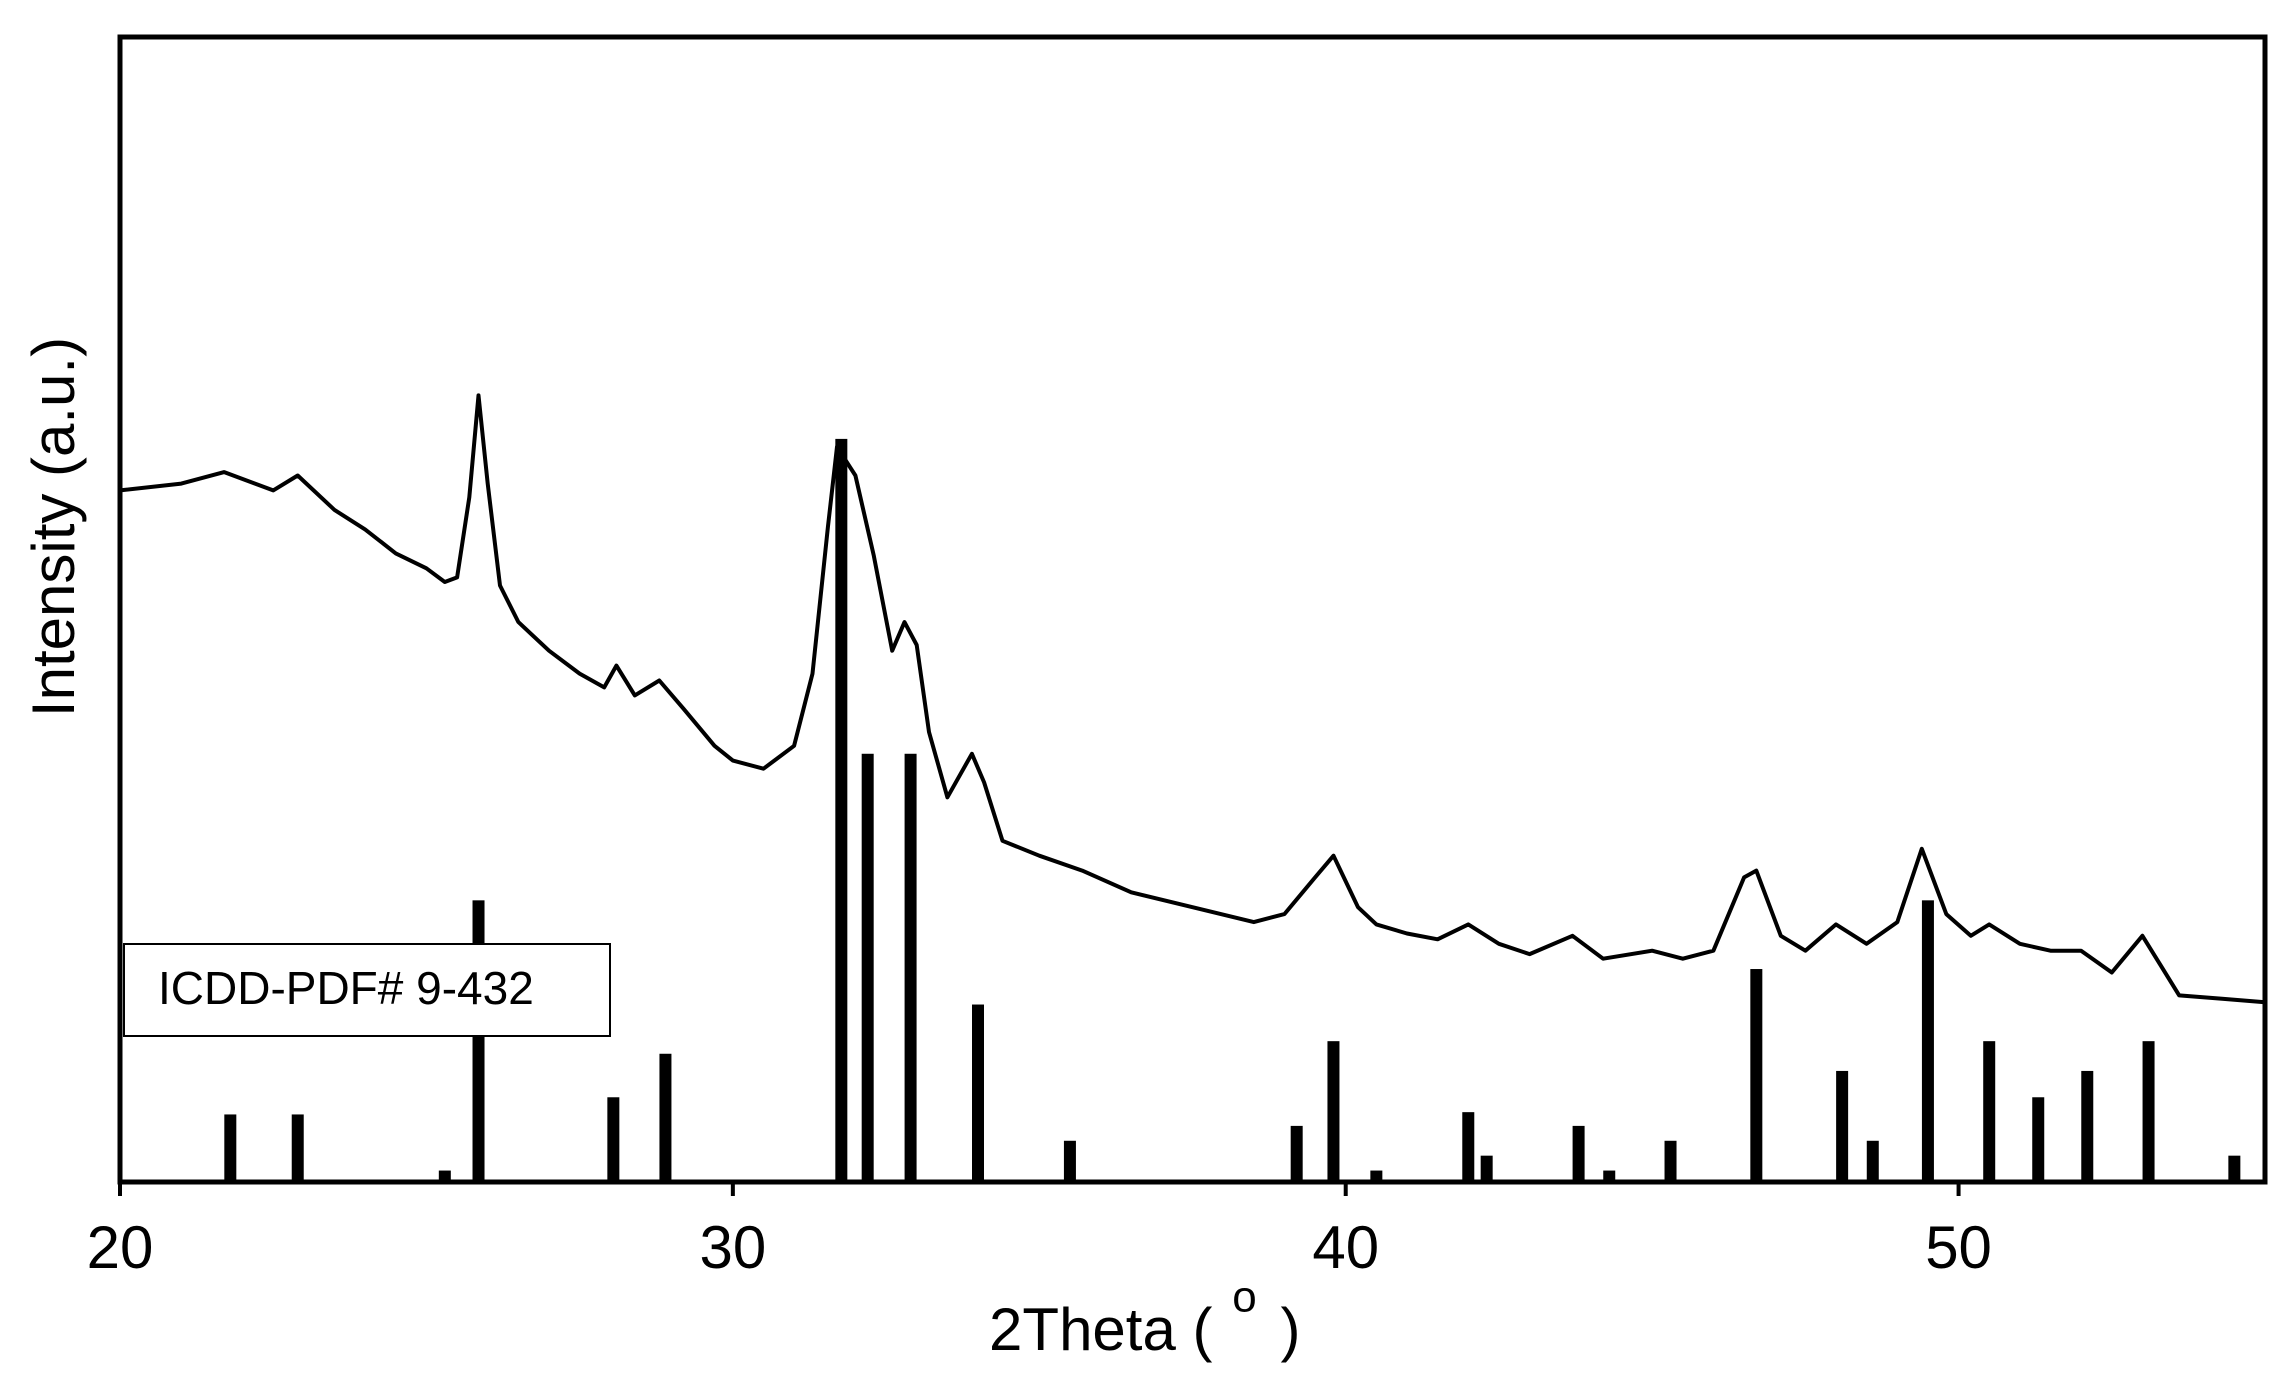  Describe the element at coordinates (1244, 1297) in the screenshot. I see `x-axis-title-superscript: o` at that location.